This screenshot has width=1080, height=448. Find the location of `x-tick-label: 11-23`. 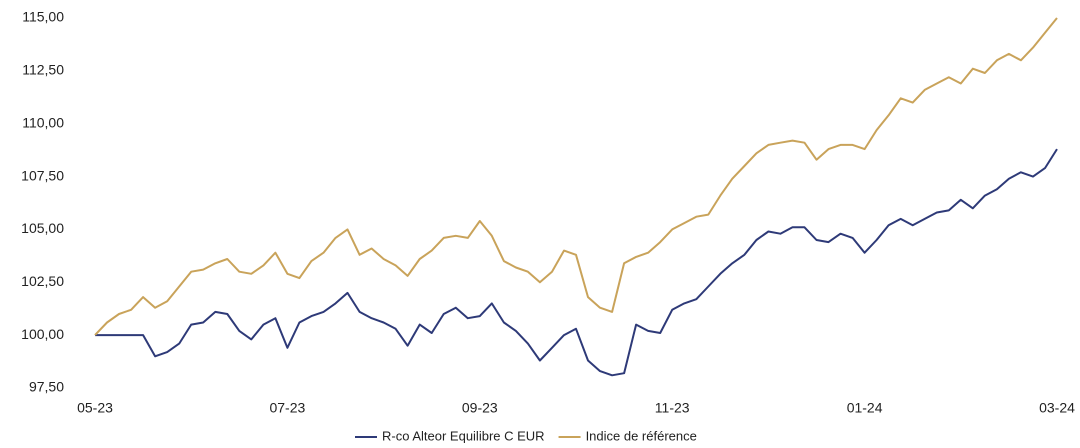

x-tick-label: 11-23 is located at coordinates (672, 408).